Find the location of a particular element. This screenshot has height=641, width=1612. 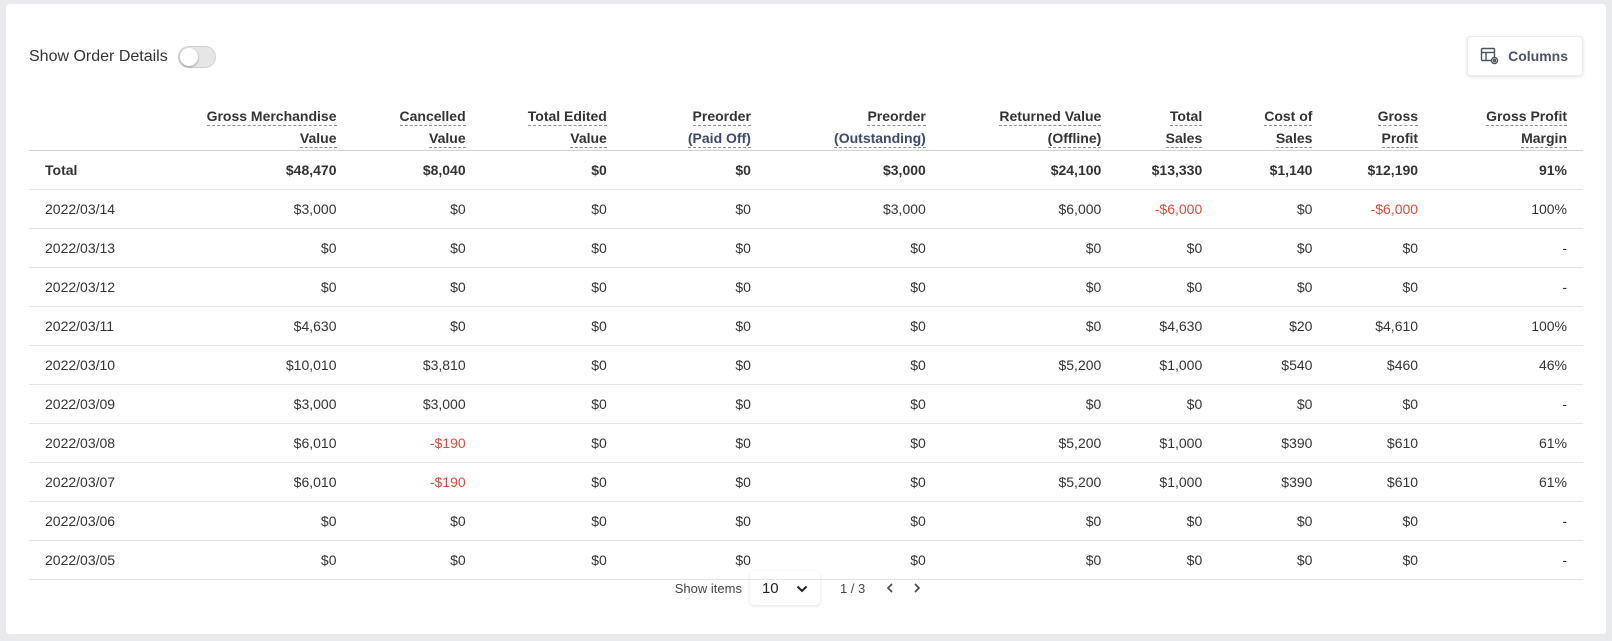

table-cell: -$6,000 is located at coordinates (1168, 209).